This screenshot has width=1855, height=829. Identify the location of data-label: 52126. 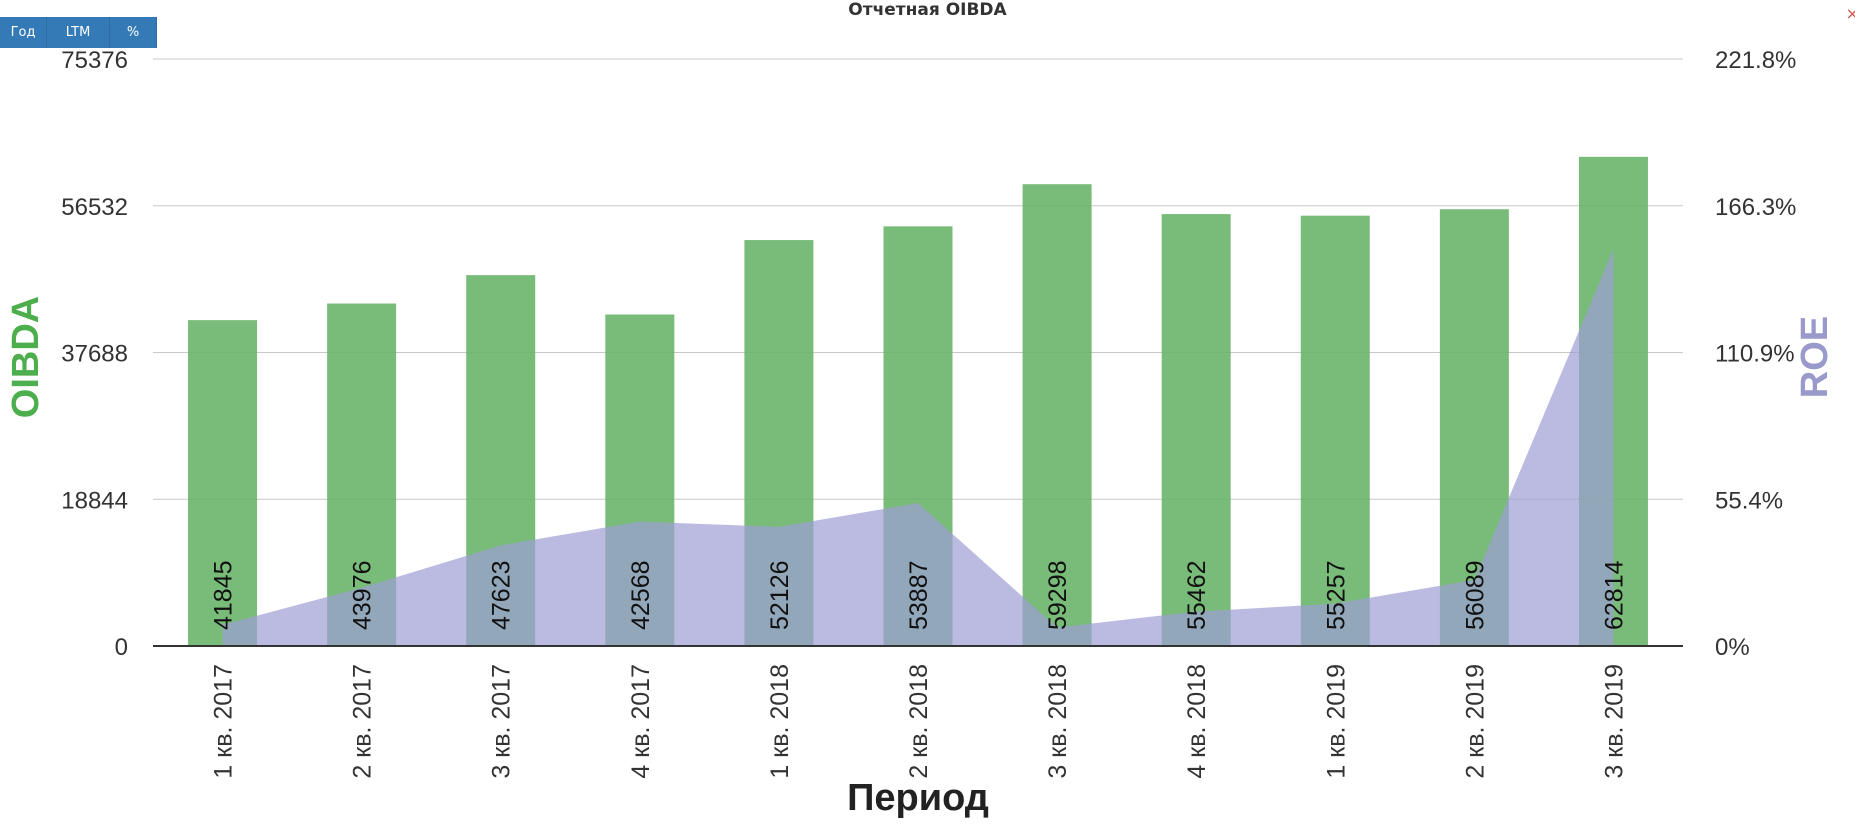
(780, 595).